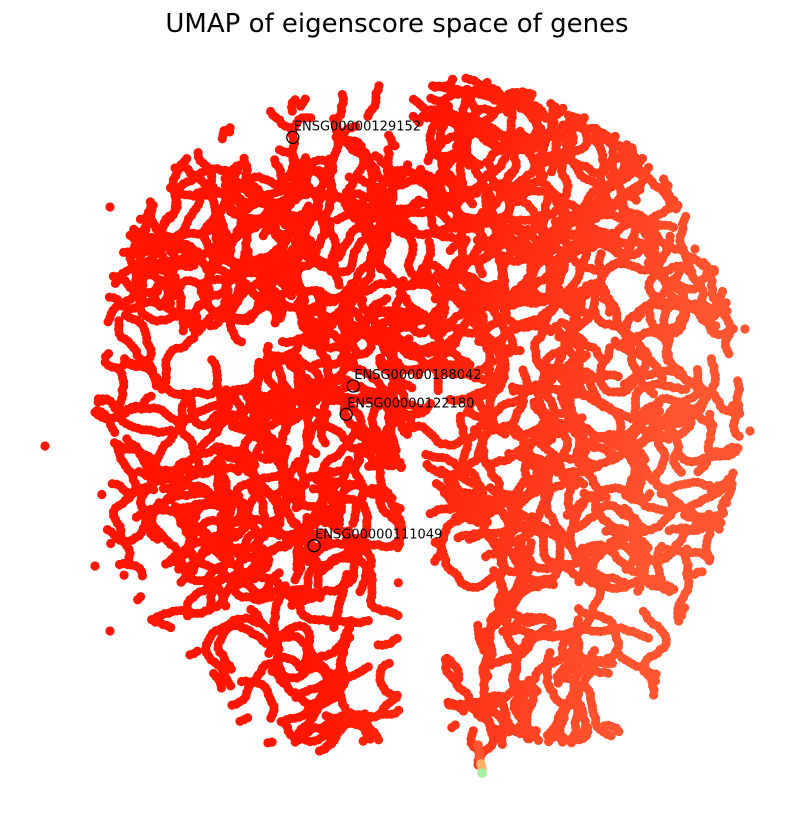 The image size is (794, 820). I want to click on chart-title: UMAP of eigenscore space of genes, so click(396, 24).